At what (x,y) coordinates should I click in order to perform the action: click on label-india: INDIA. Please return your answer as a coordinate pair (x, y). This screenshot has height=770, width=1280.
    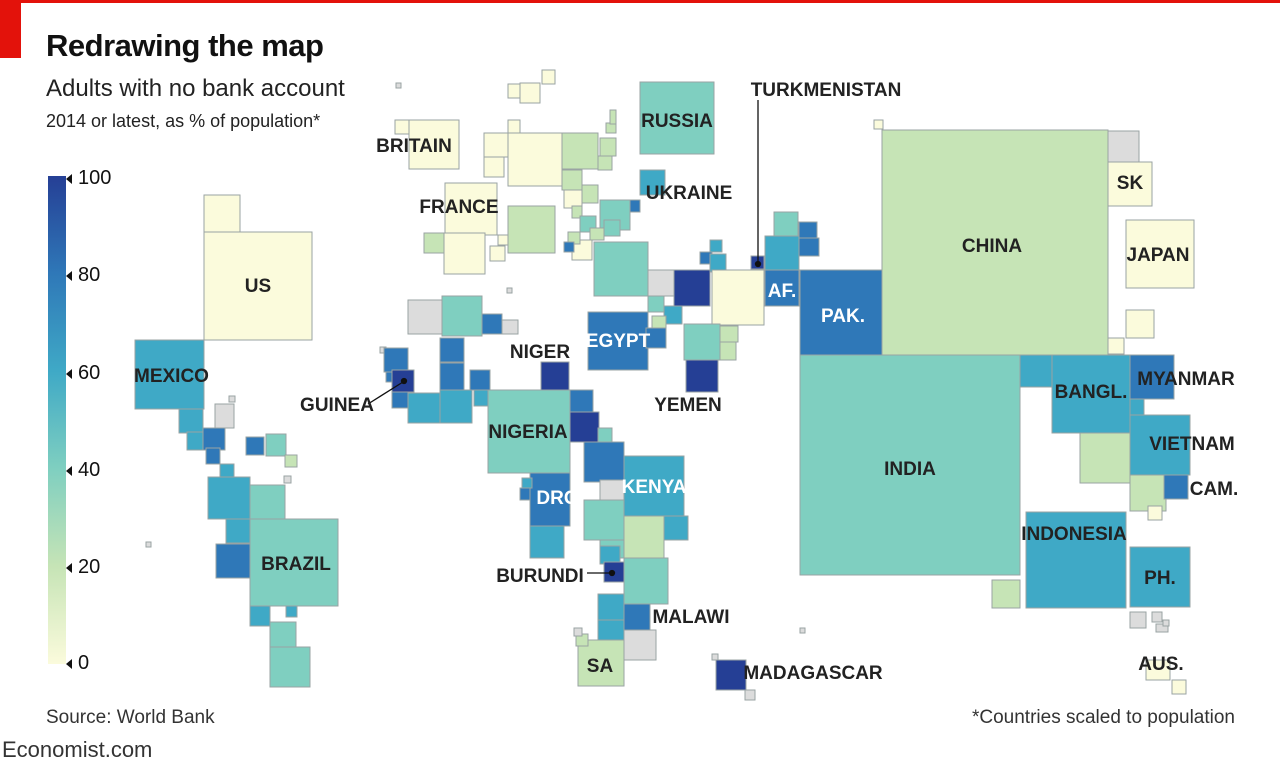
    Looking at the image, I should click on (910, 469).